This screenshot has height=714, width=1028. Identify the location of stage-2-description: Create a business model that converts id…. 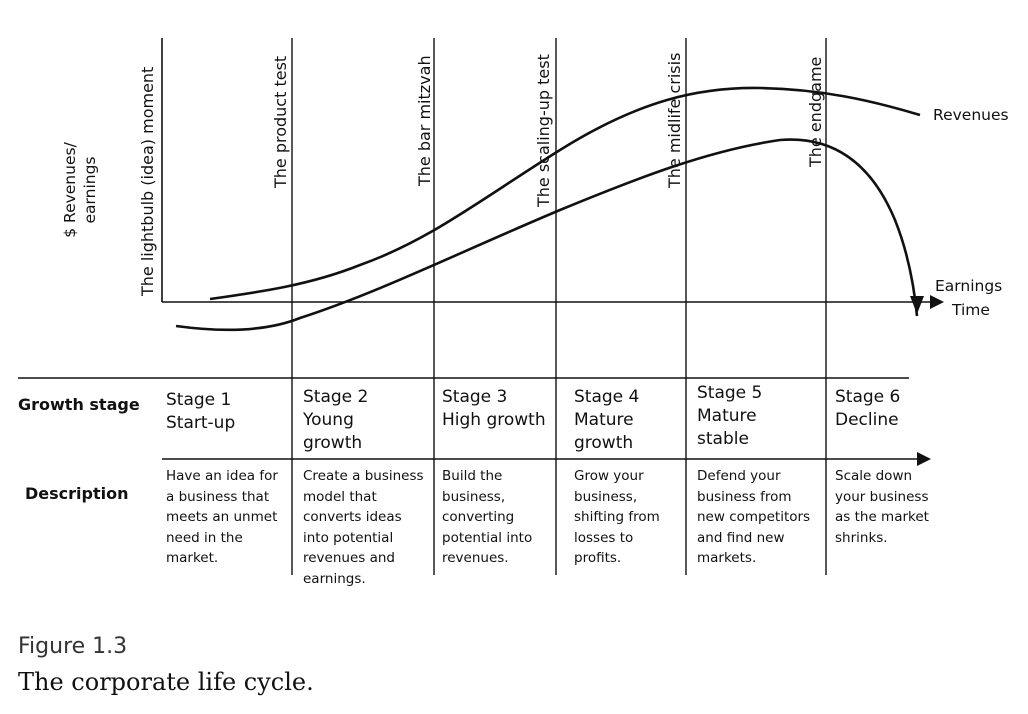
(363, 527).